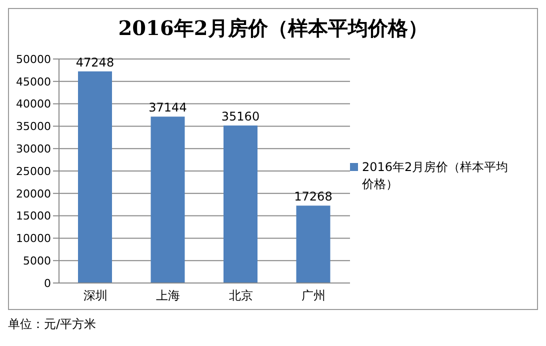 Image resolution: width=546 pixels, height=346 pixels. I want to click on y-tick-label: 40000, so click(33, 104).